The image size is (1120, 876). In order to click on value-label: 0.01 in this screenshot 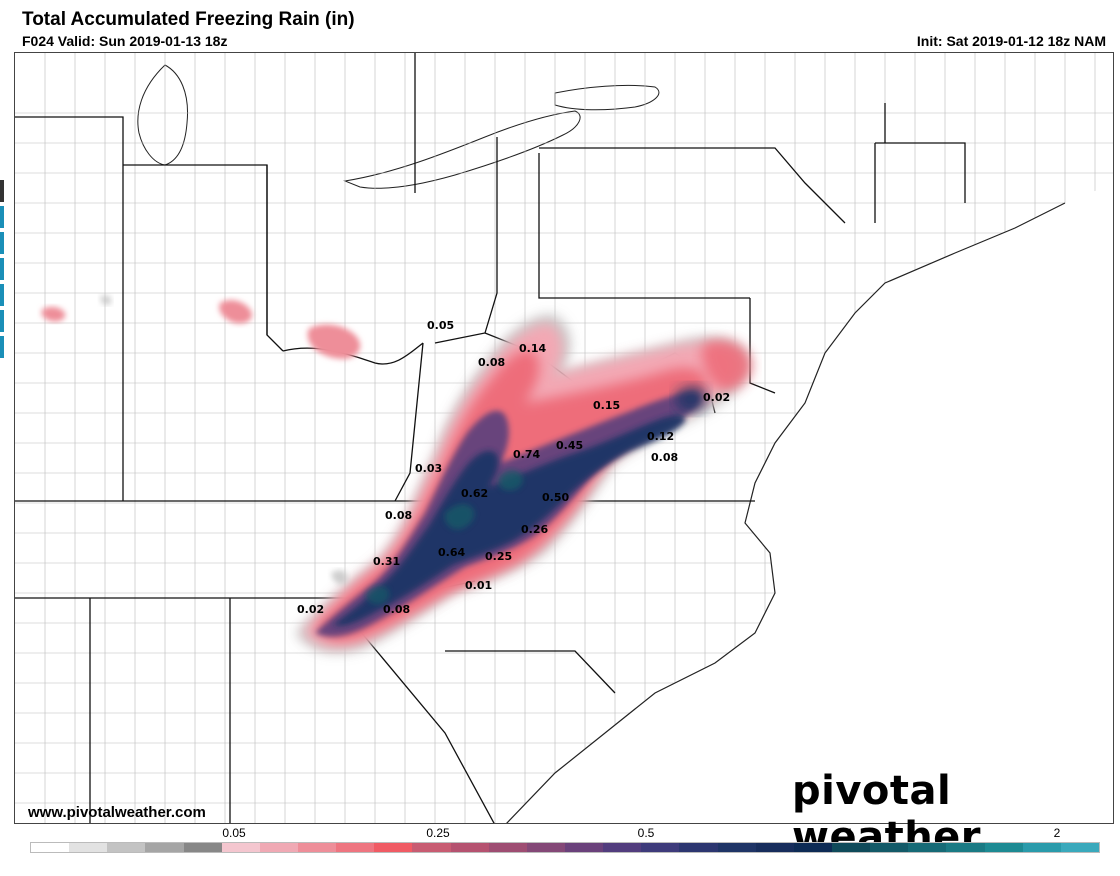, I will do `click(478, 585)`.